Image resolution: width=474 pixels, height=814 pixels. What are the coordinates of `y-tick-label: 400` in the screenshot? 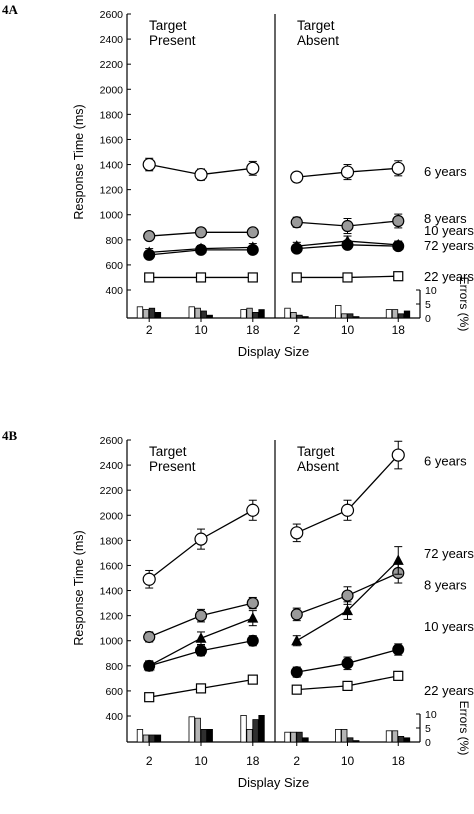 It's located at (114, 291).